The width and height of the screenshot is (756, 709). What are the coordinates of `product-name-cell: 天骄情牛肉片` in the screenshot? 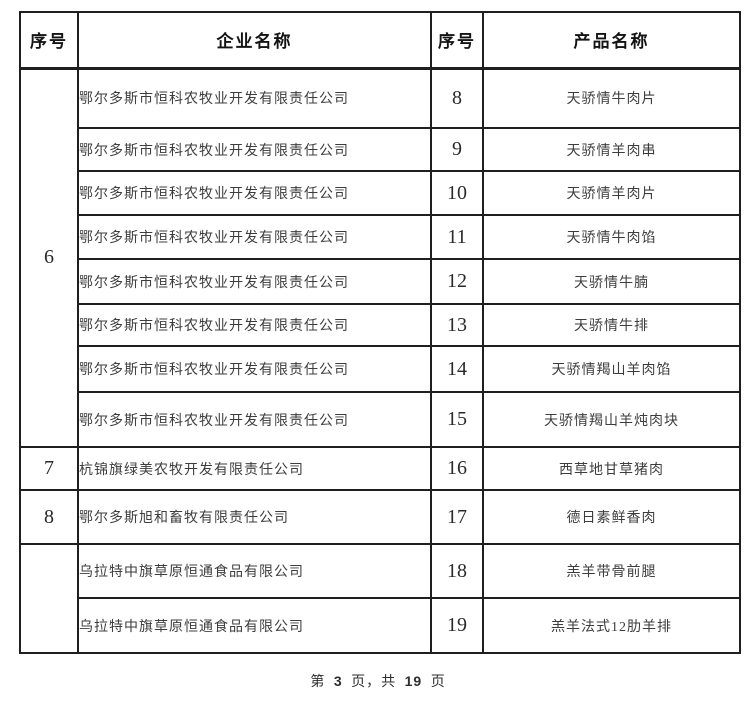 It's located at (611, 98).